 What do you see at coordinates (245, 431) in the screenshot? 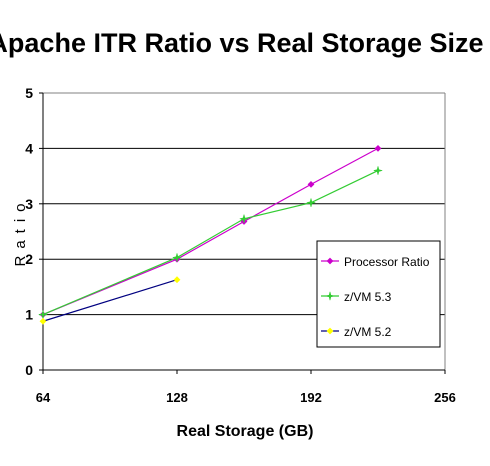
I see `x-axis-title: Real Storage (GB)` at bounding box center [245, 431].